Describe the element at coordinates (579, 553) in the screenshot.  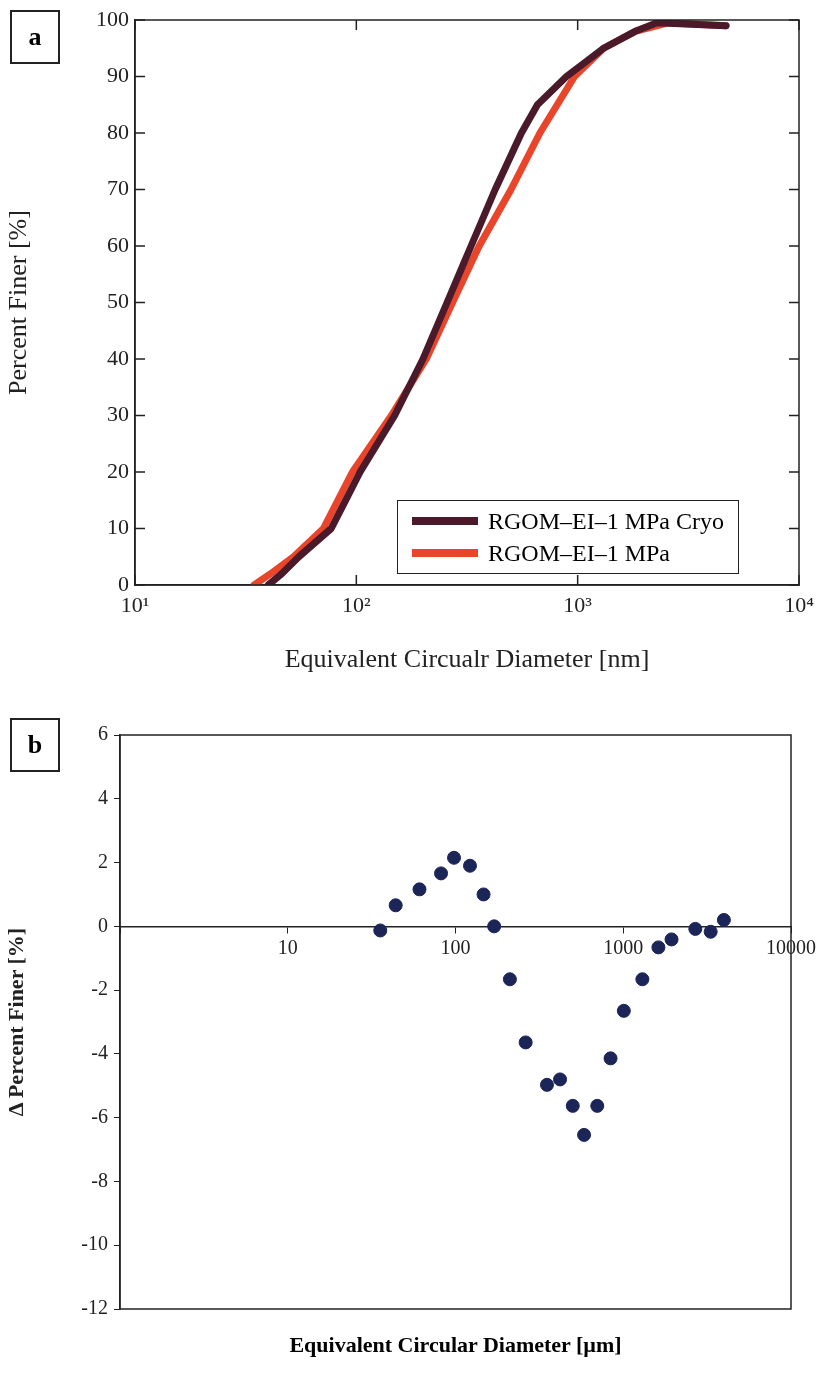
I see `legend-label: RGOM–EI–1 MPa` at that location.